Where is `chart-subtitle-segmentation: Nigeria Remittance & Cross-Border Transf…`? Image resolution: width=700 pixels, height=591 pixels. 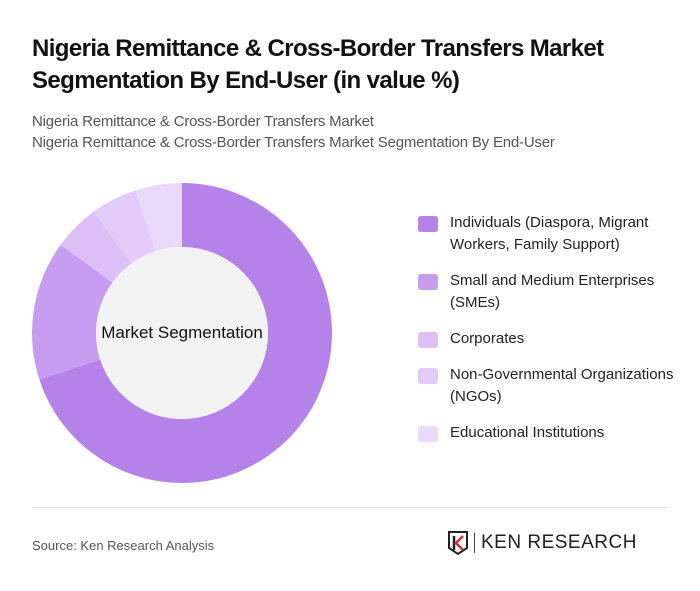 chart-subtitle-segmentation: Nigeria Remittance & Cross-Border Transf… is located at coordinates (293, 142).